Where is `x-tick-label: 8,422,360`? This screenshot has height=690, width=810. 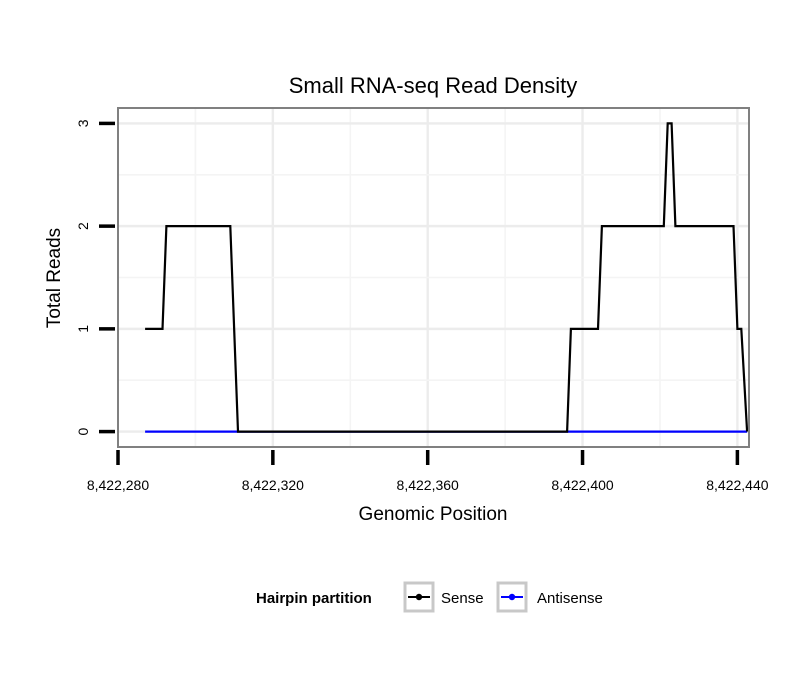
x-tick-label: 8,422,360 is located at coordinates (428, 485).